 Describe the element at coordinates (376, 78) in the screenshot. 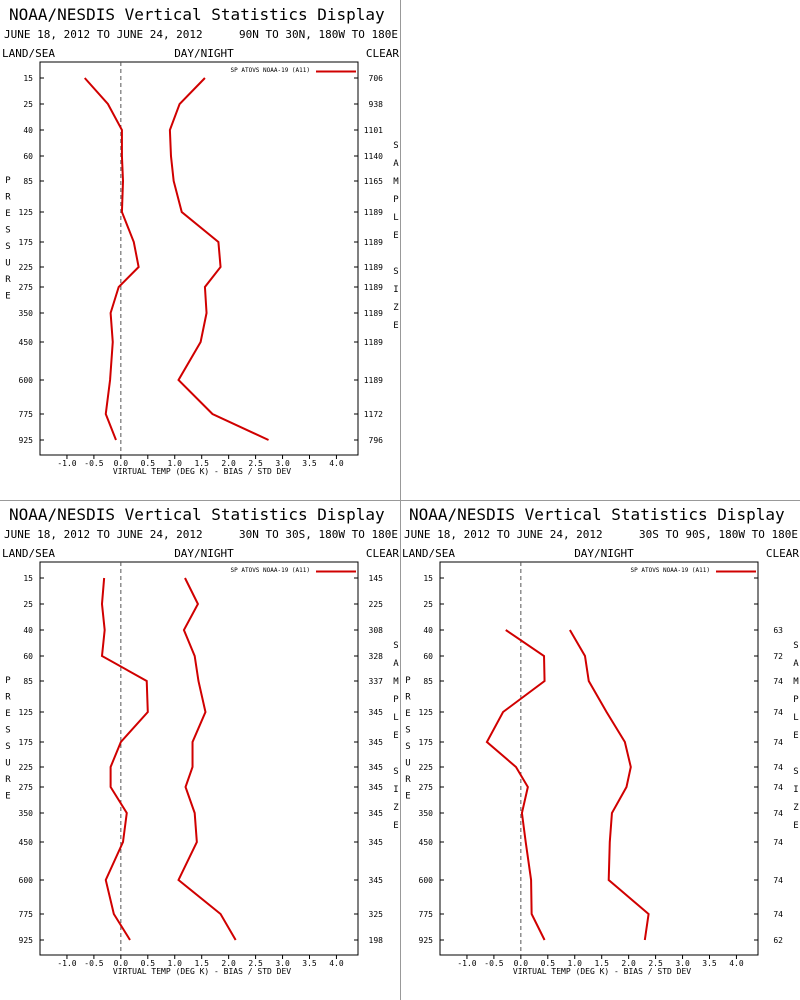

I see `sample-size: 706` at that location.